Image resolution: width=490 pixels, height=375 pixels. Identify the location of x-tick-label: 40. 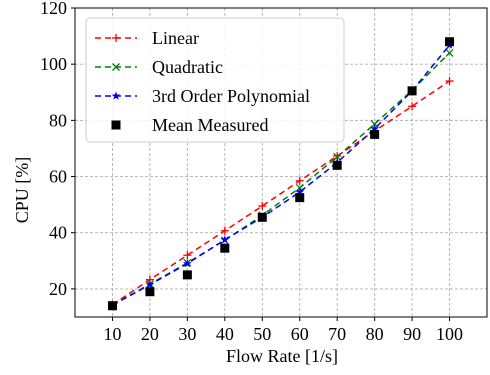
(225, 334).